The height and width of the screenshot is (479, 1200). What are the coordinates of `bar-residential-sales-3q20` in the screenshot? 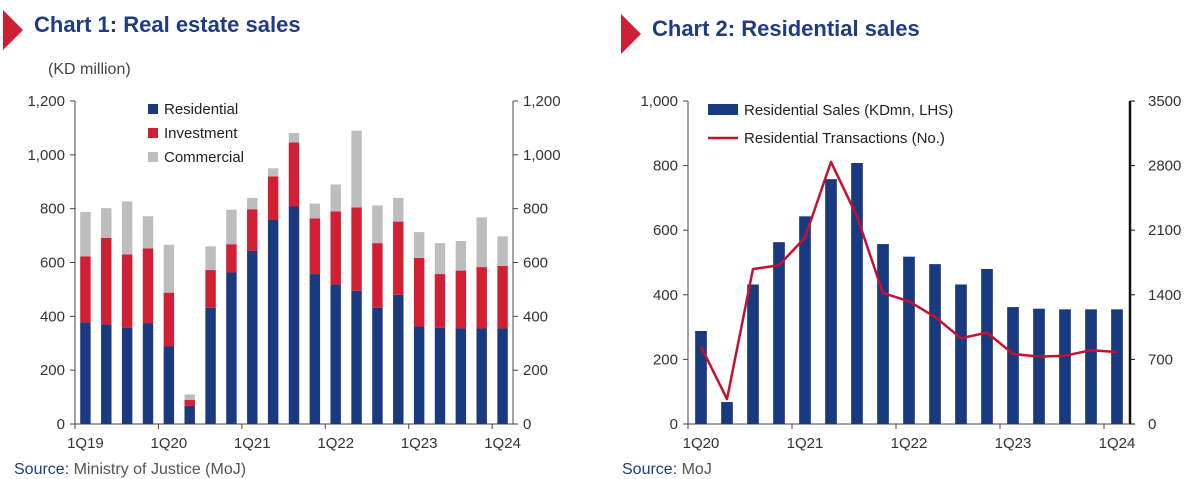 It's located at (753, 354).